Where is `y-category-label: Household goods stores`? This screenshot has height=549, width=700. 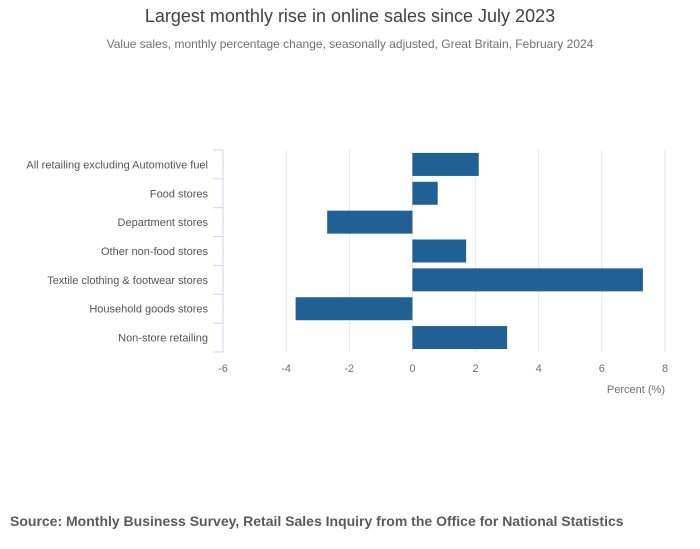
y-category-label: Household goods stores is located at coordinates (148, 310).